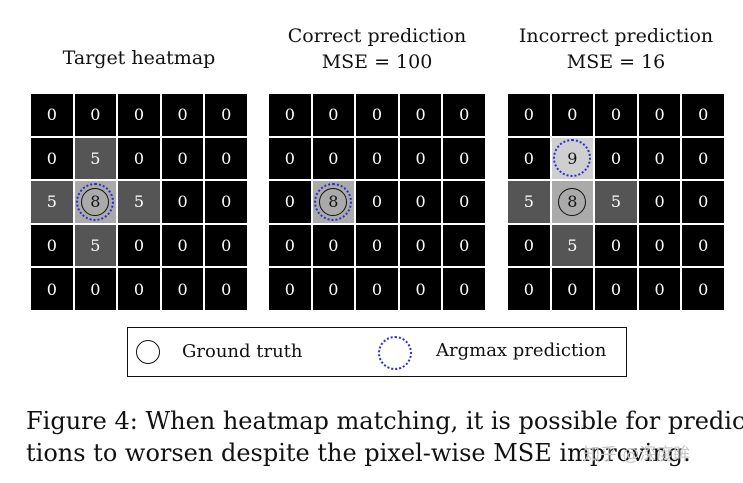 This screenshot has width=743, height=483. I want to click on heatmap-cell-value: 8, so click(95, 202).